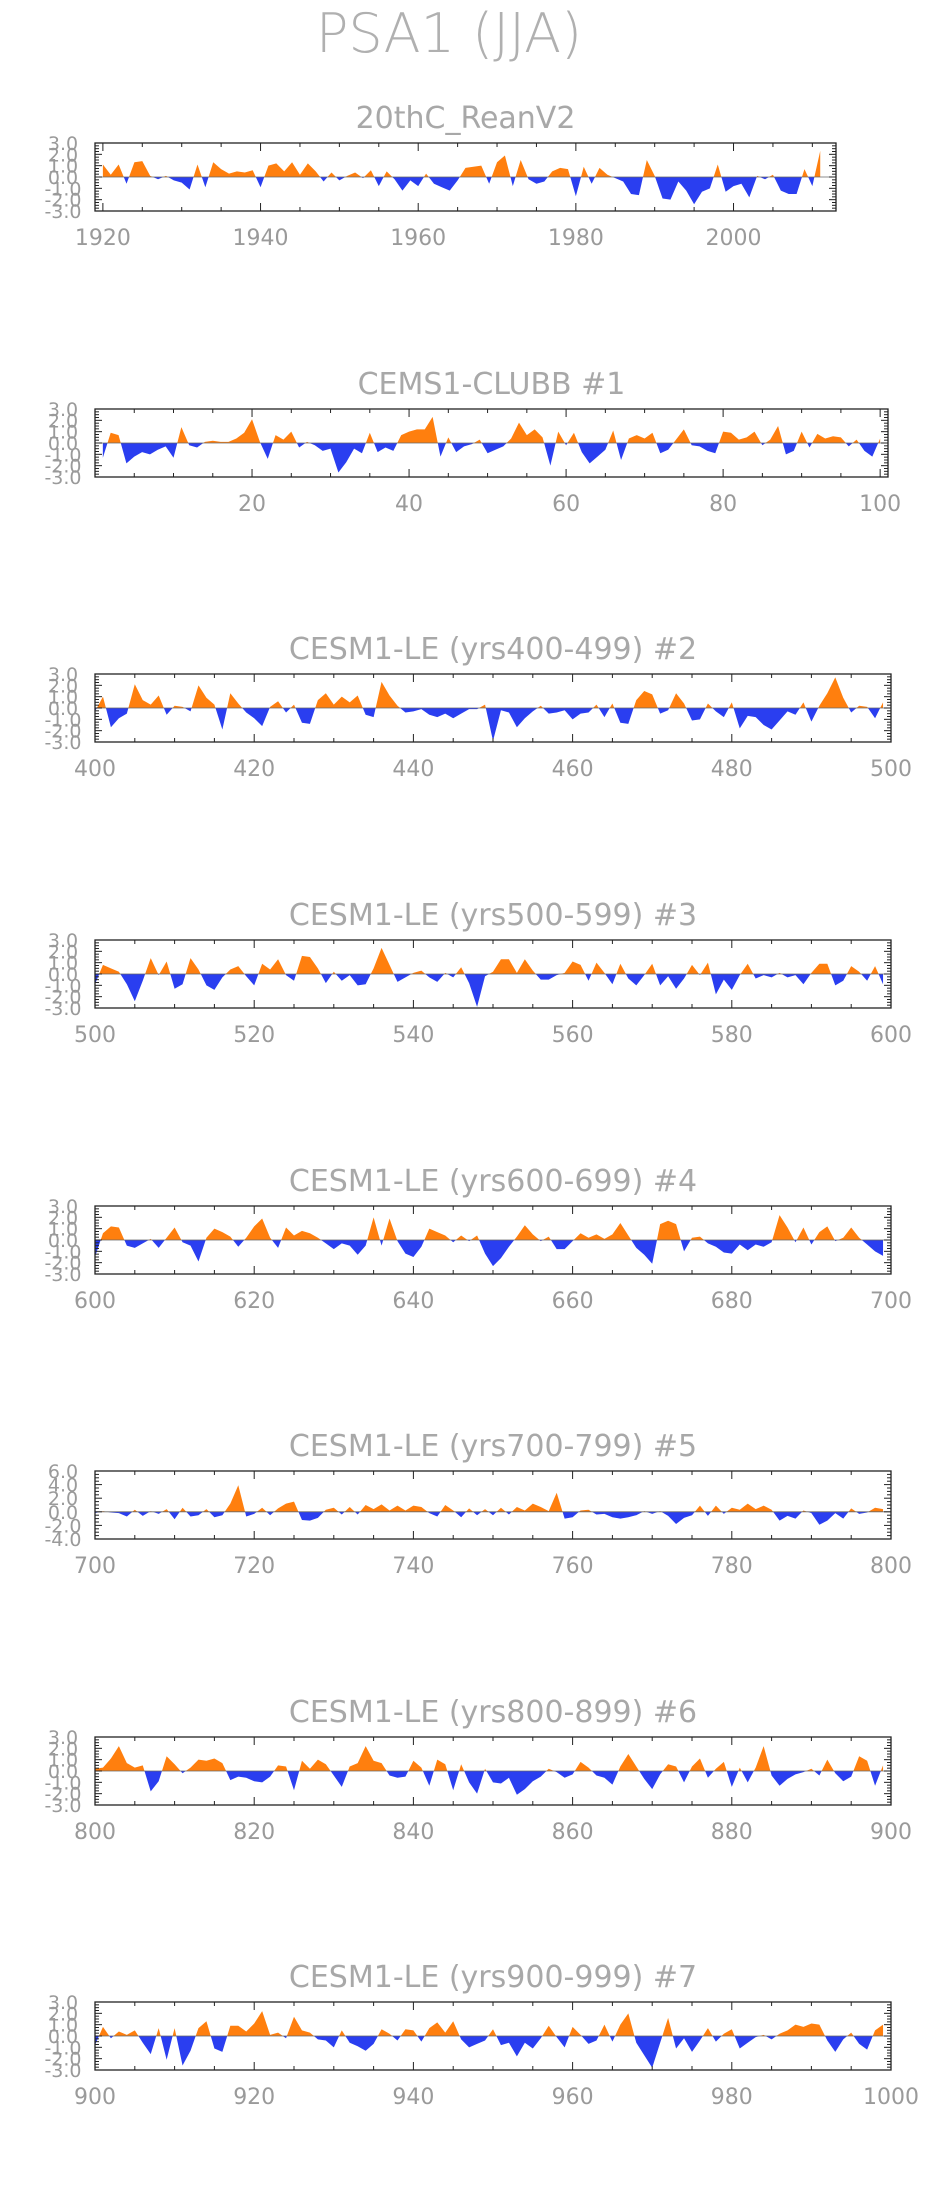  I want to click on panel-title: CESM1-LE (yrs800-899) #6, so click(493, 1712).